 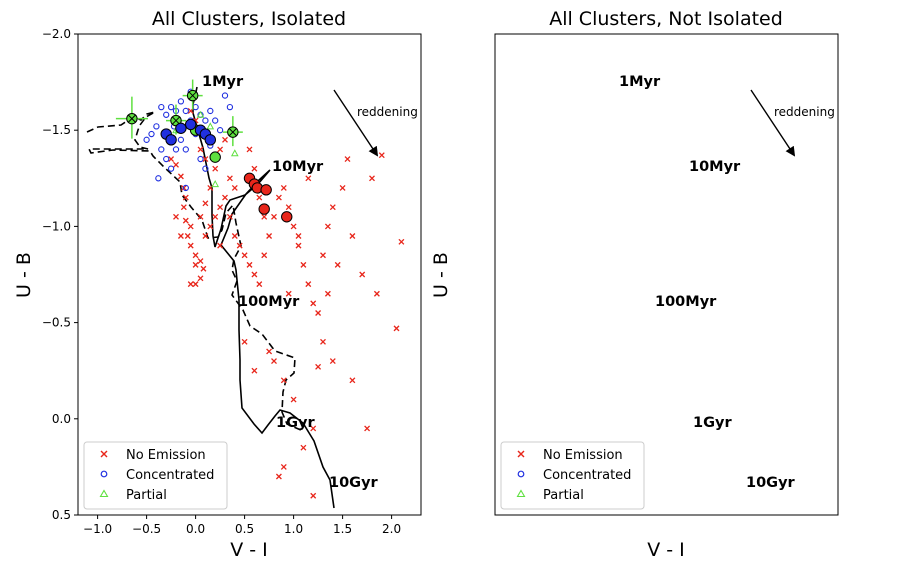 What do you see at coordinates (249, 19) in the screenshot?
I see `panel-title: All Clusters, Isolated` at bounding box center [249, 19].